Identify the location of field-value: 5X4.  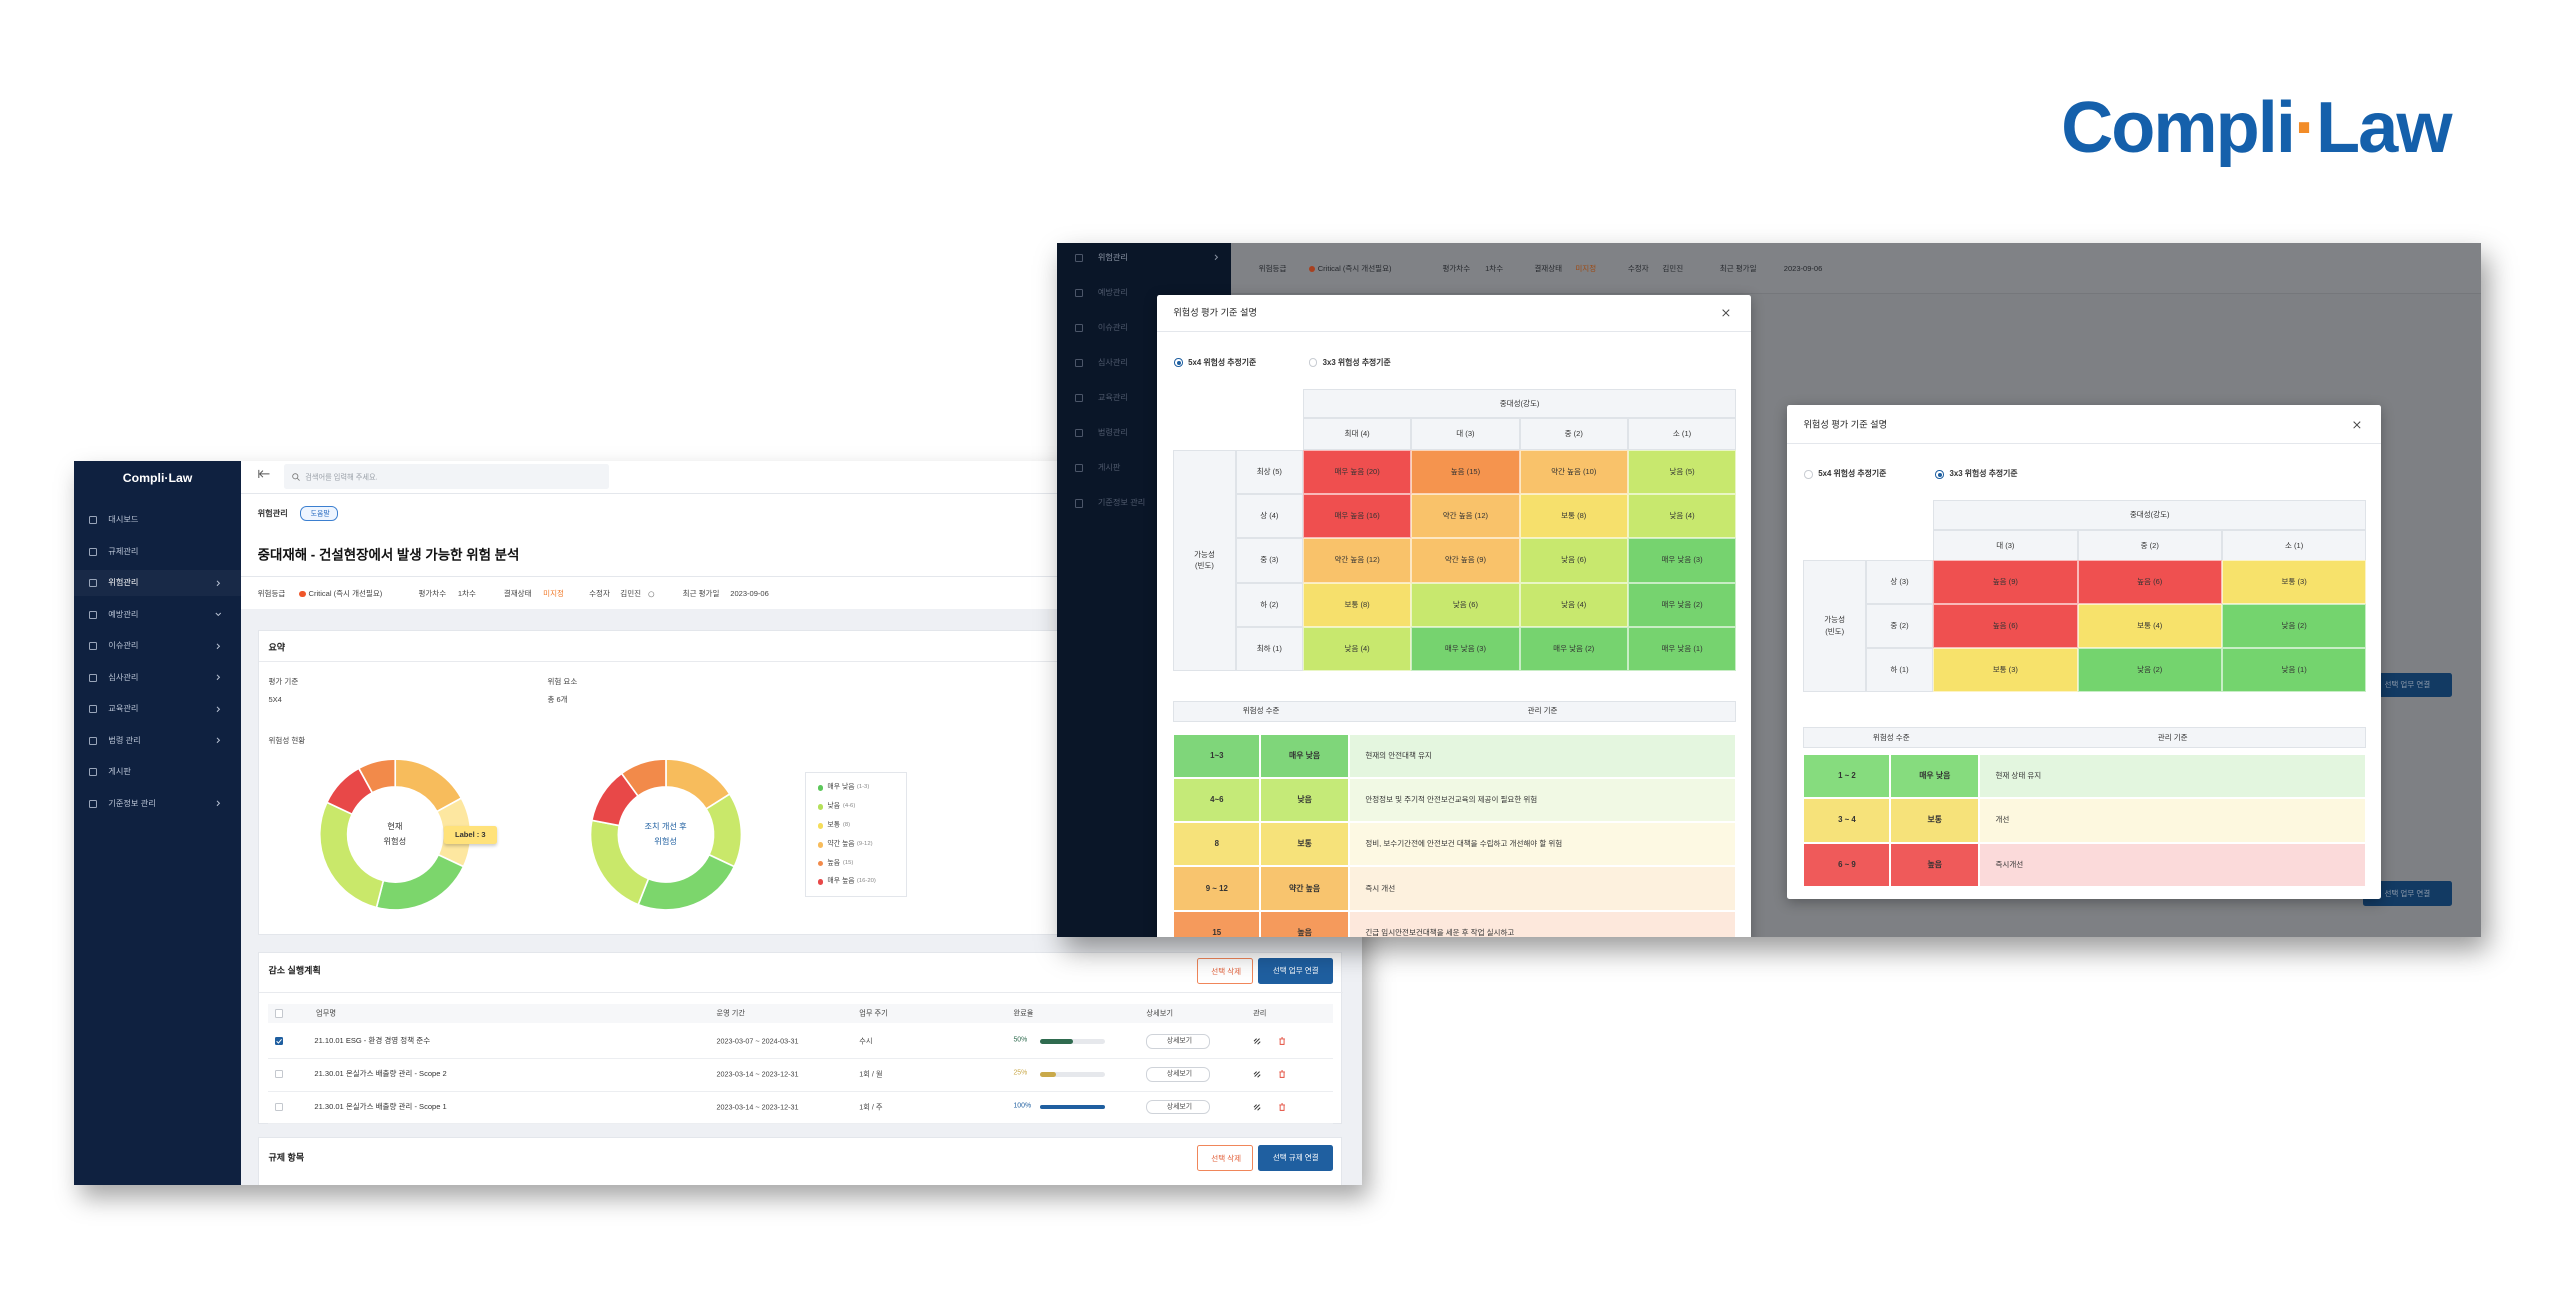
(275, 700).